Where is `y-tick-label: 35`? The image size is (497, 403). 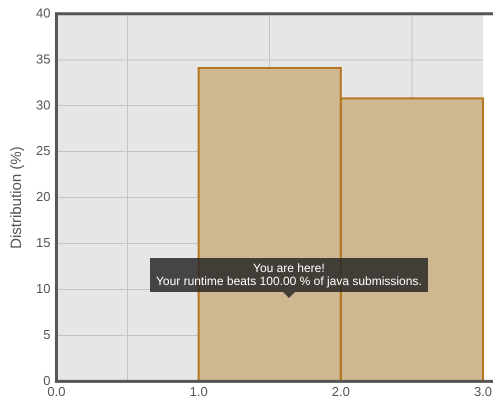 y-tick-label: 35 is located at coordinates (43, 58).